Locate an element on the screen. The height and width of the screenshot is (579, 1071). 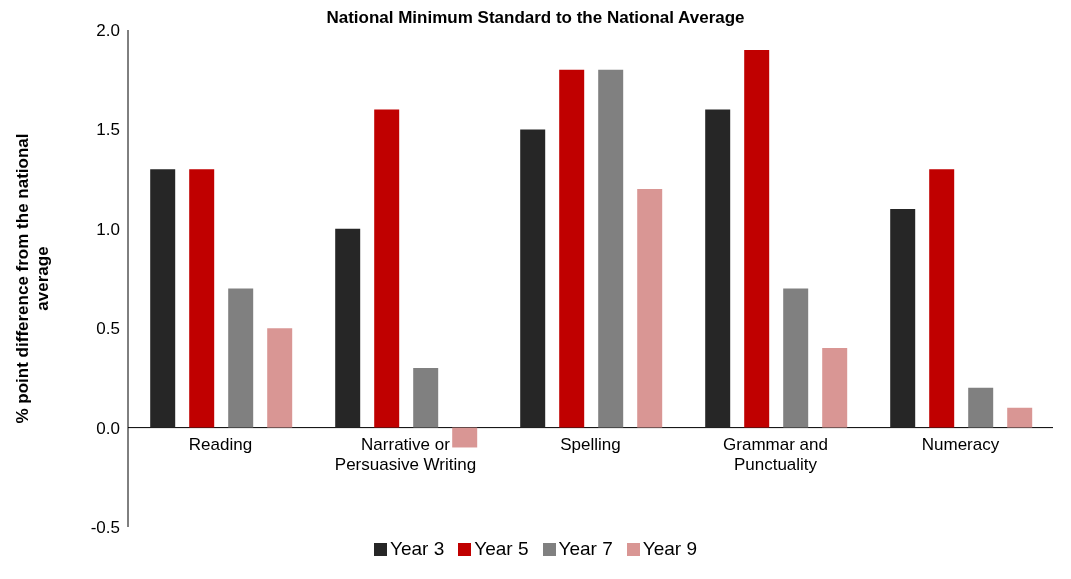
legend-label: Year 5 is located at coordinates (501, 549).